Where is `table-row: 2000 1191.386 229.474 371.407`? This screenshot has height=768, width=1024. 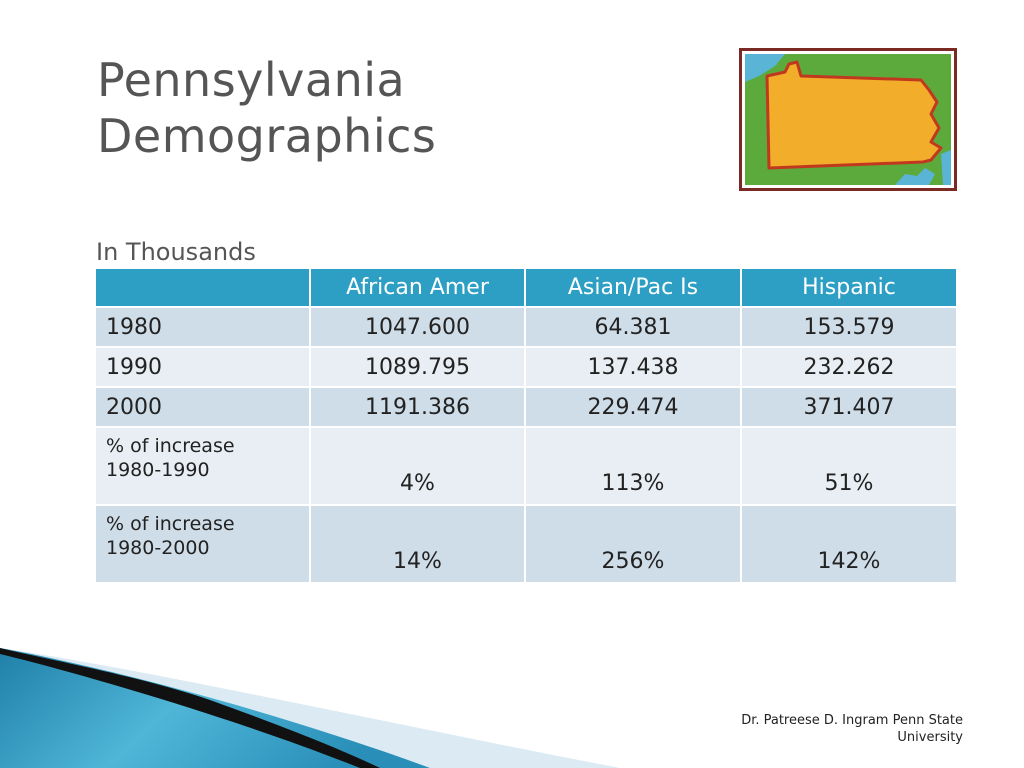
table-row: 2000 1191.386 229.474 371.407 is located at coordinates (526, 407).